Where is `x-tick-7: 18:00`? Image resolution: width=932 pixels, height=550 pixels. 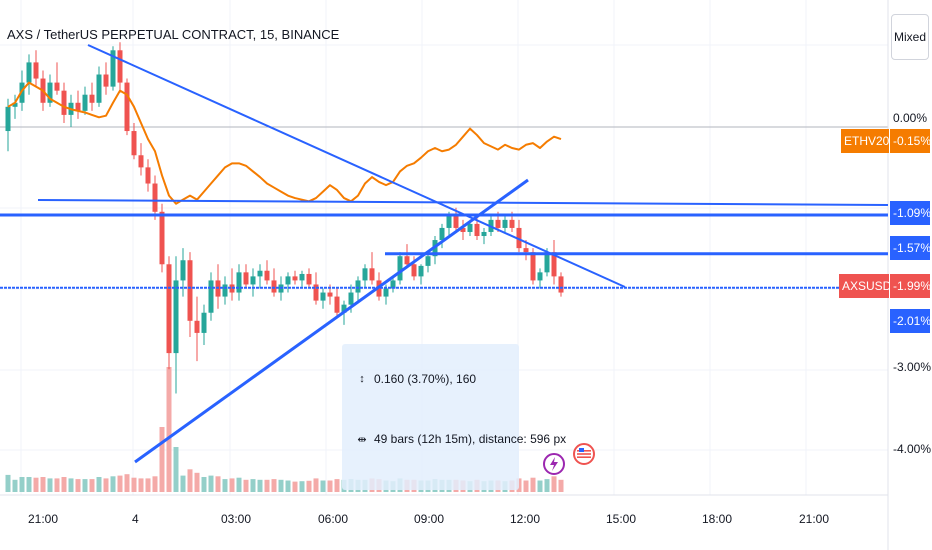
x-tick-7: 18:00 is located at coordinates (717, 519).